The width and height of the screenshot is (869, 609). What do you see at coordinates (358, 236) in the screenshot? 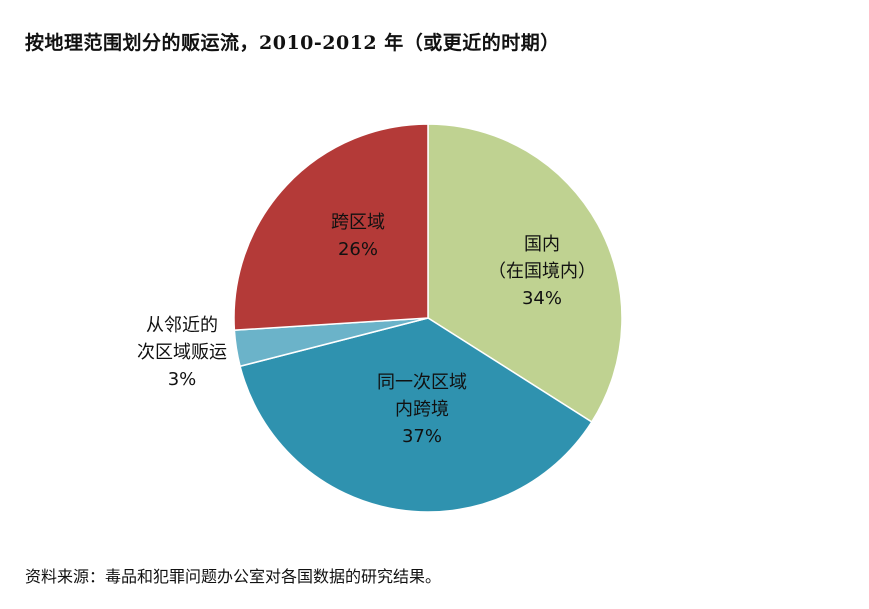
I see `slice-label: 跨区域 26%` at bounding box center [358, 236].